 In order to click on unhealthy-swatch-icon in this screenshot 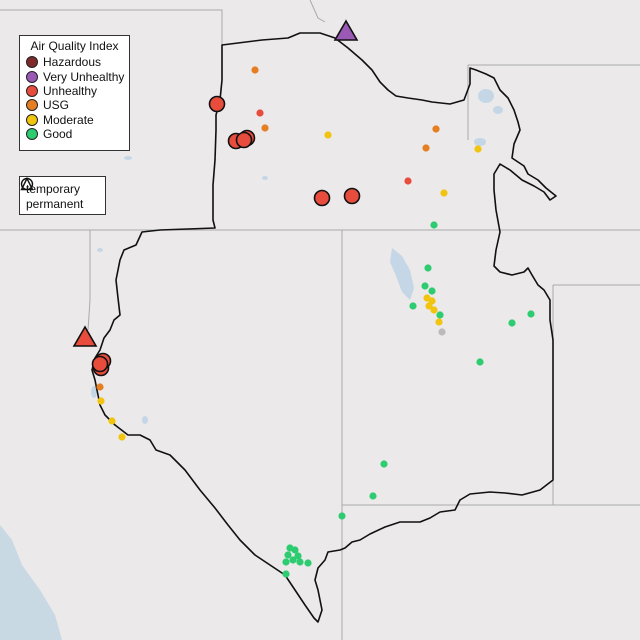, I will do `click(32, 90)`.